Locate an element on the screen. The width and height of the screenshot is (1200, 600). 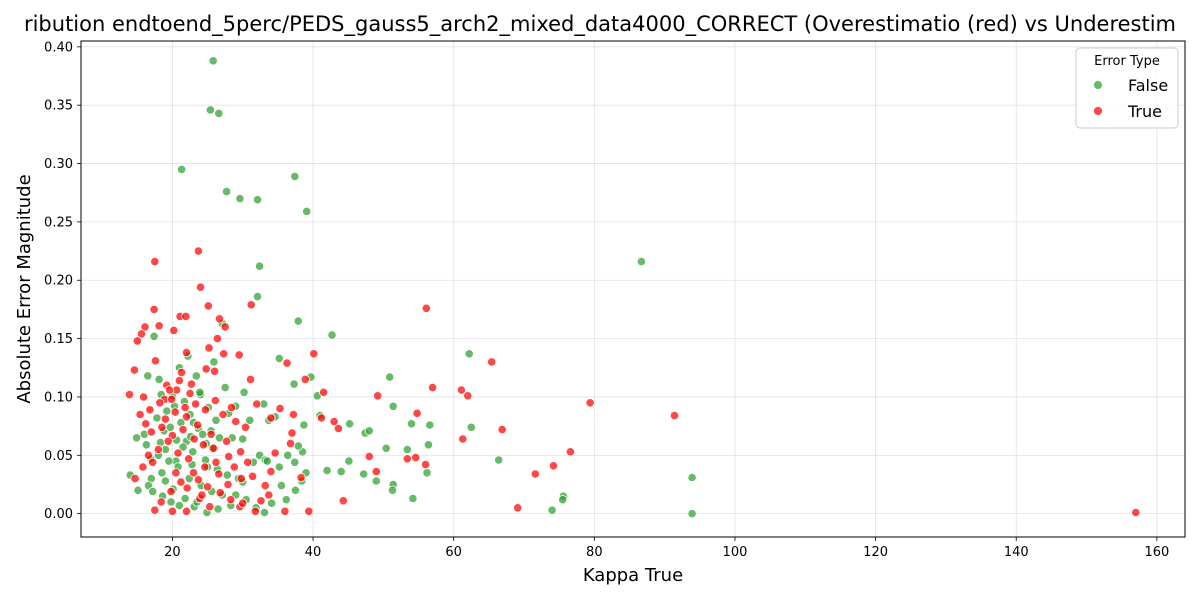
y-tick-label: 0.15 is located at coordinates (58, 339).